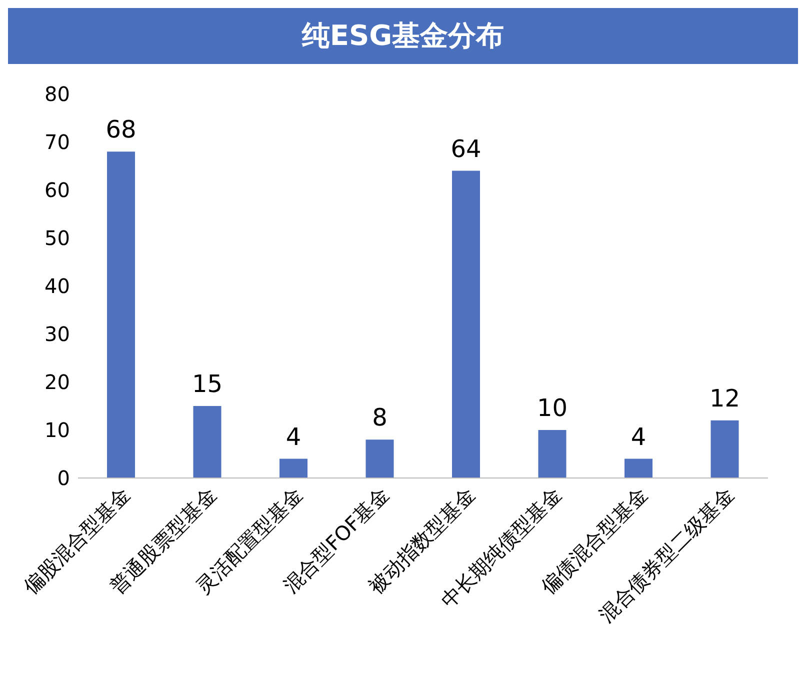  Describe the element at coordinates (57, 238) in the screenshot. I see `y-tick-label: 50` at that location.